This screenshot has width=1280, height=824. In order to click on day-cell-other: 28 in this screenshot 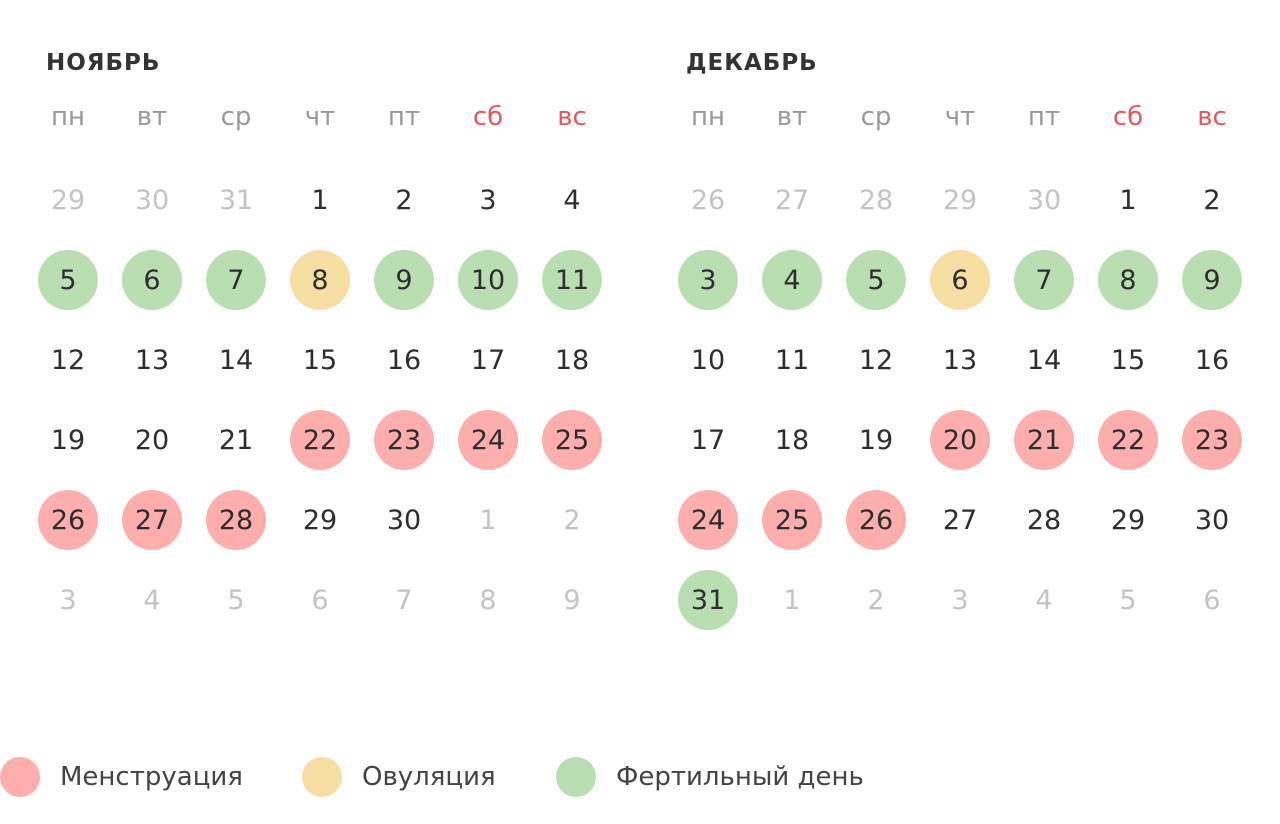, I will do `click(876, 200)`.